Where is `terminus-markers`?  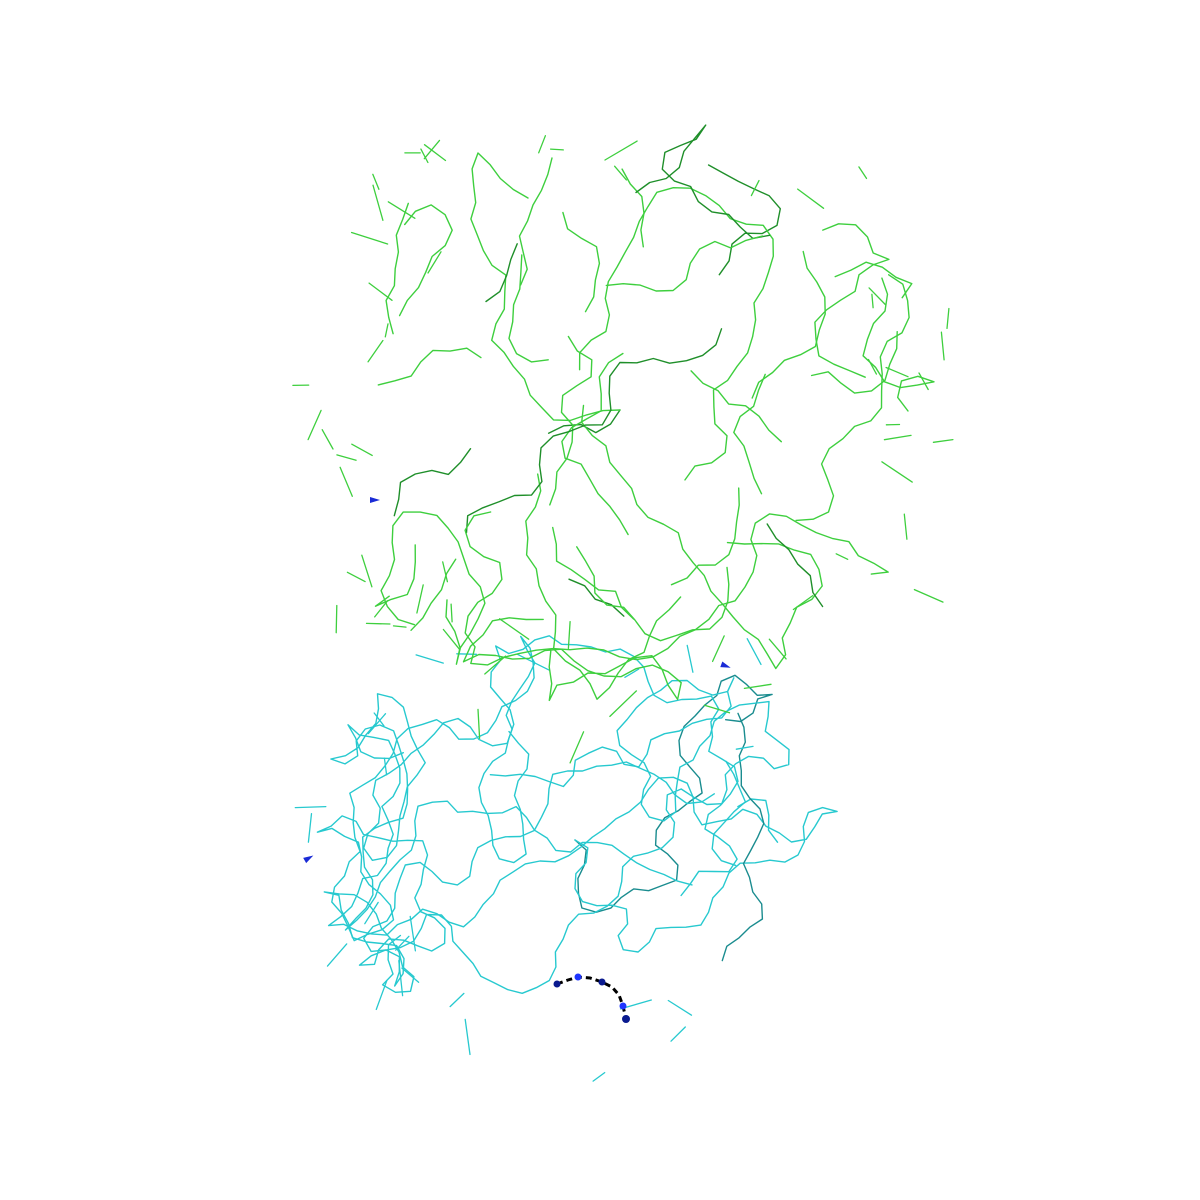
terminus-markers is located at coordinates (517, 680).